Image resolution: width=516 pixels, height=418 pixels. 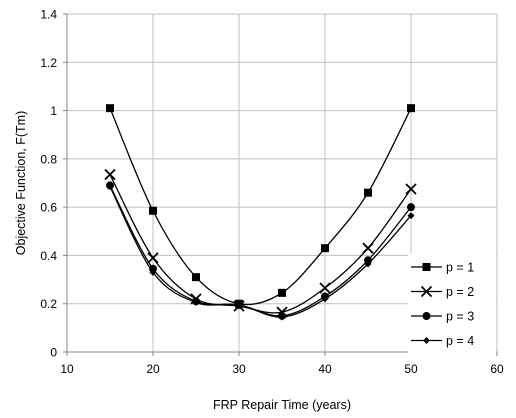 What do you see at coordinates (442, 268) in the screenshot?
I see `legend-item: p = 1` at bounding box center [442, 268].